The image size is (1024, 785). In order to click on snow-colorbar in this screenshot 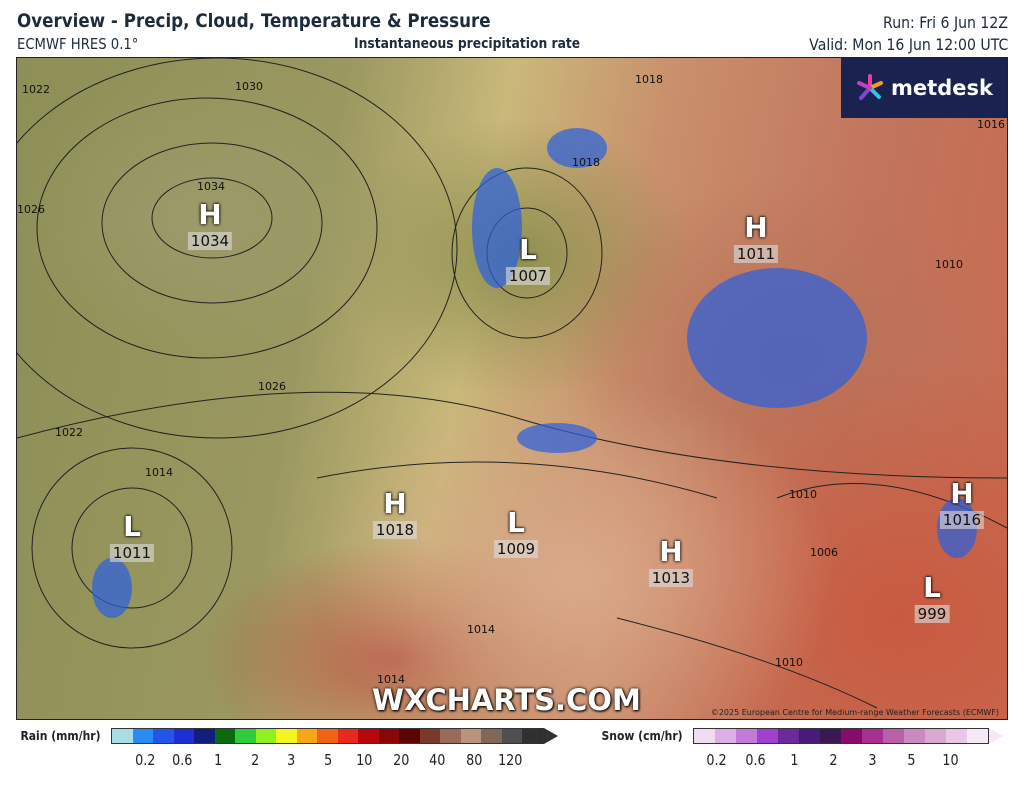, I will do `click(841, 736)`.